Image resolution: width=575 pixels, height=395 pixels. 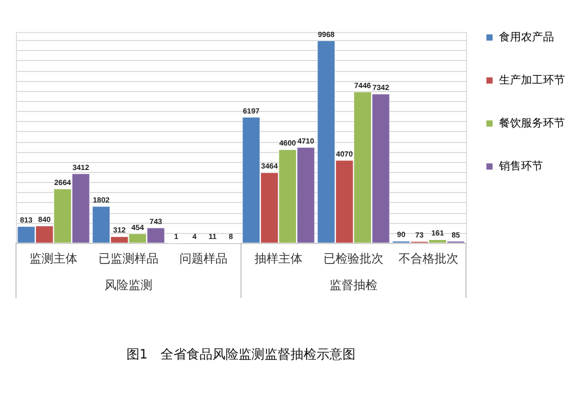 I want to click on text: 图1 全省食品风险监测监督抽检示意图, so click(x=241, y=355).